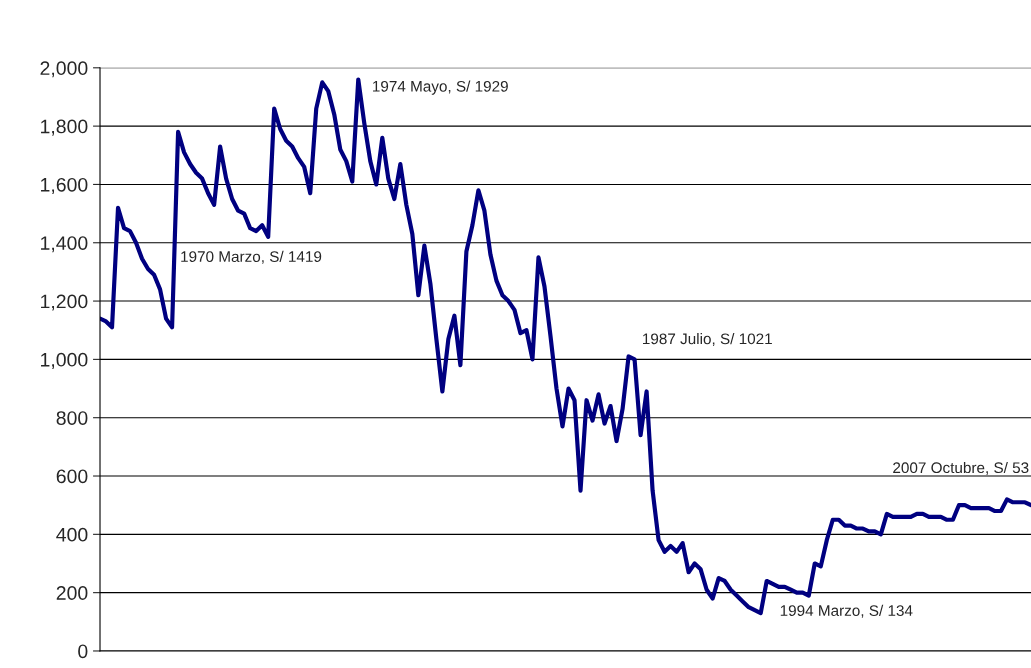 The width and height of the screenshot is (1031, 668). Describe the element at coordinates (72, 476) in the screenshot. I see `y-tick-label: 600` at that location.